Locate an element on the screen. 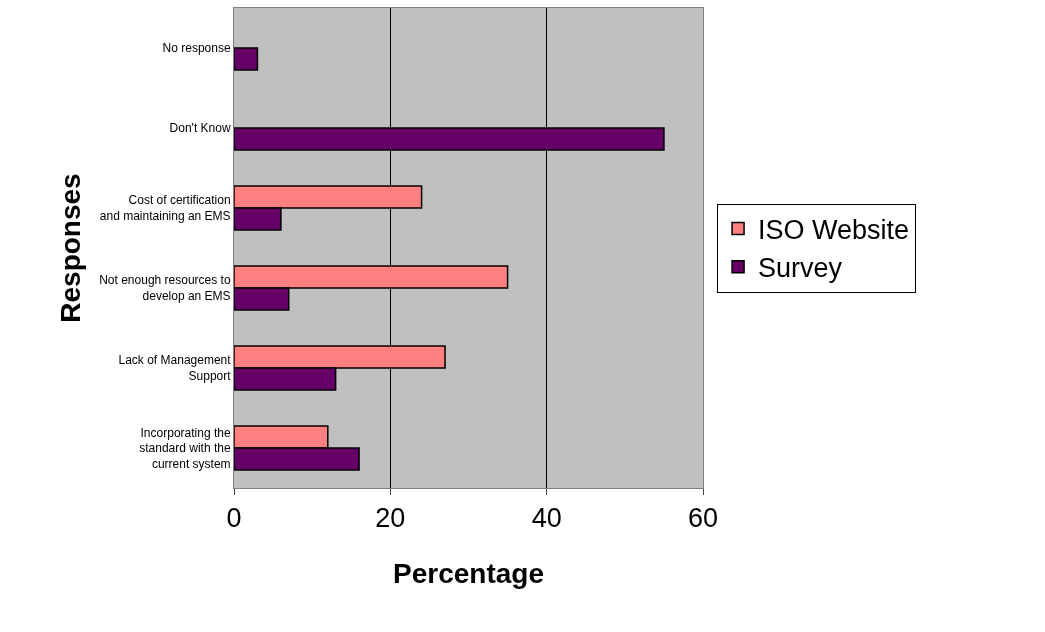  x-tick-label: 60 is located at coordinates (703, 518).